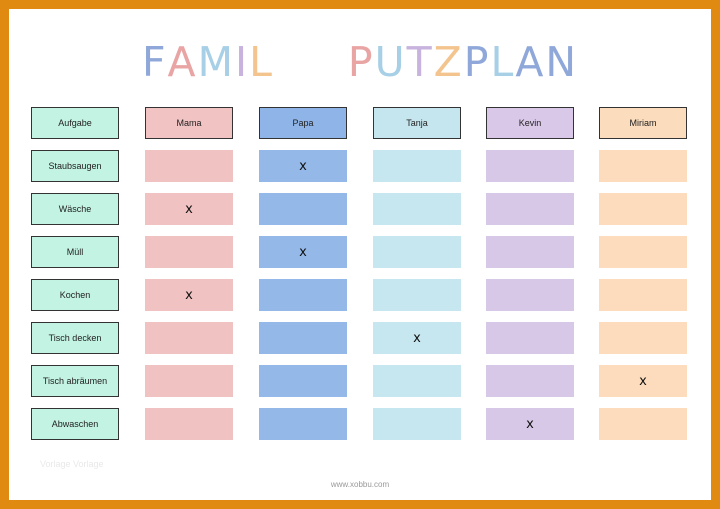  What do you see at coordinates (530, 123) in the screenshot?
I see `header-cell-kevin: Kevin` at bounding box center [530, 123].